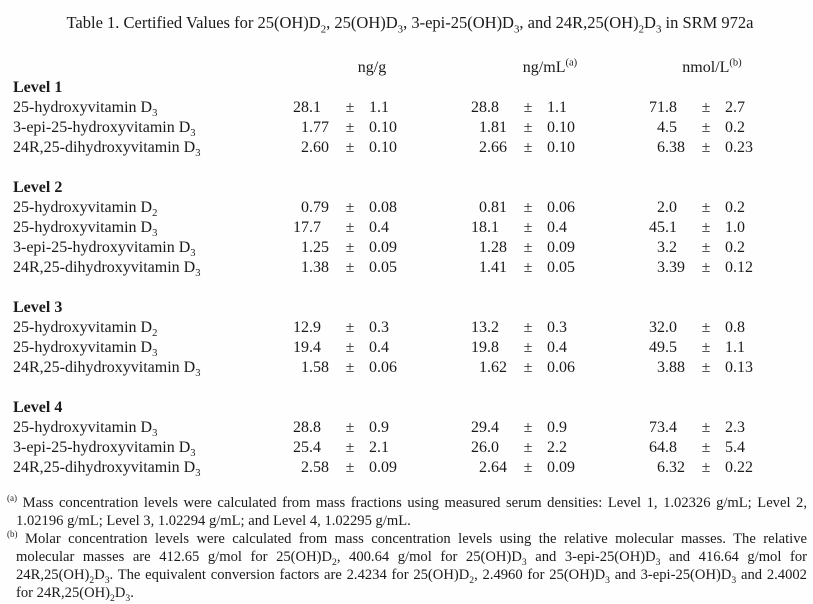  What do you see at coordinates (493, 267) in the screenshot?
I see `value-ng_ml: 1.41` at bounding box center [493, 267].